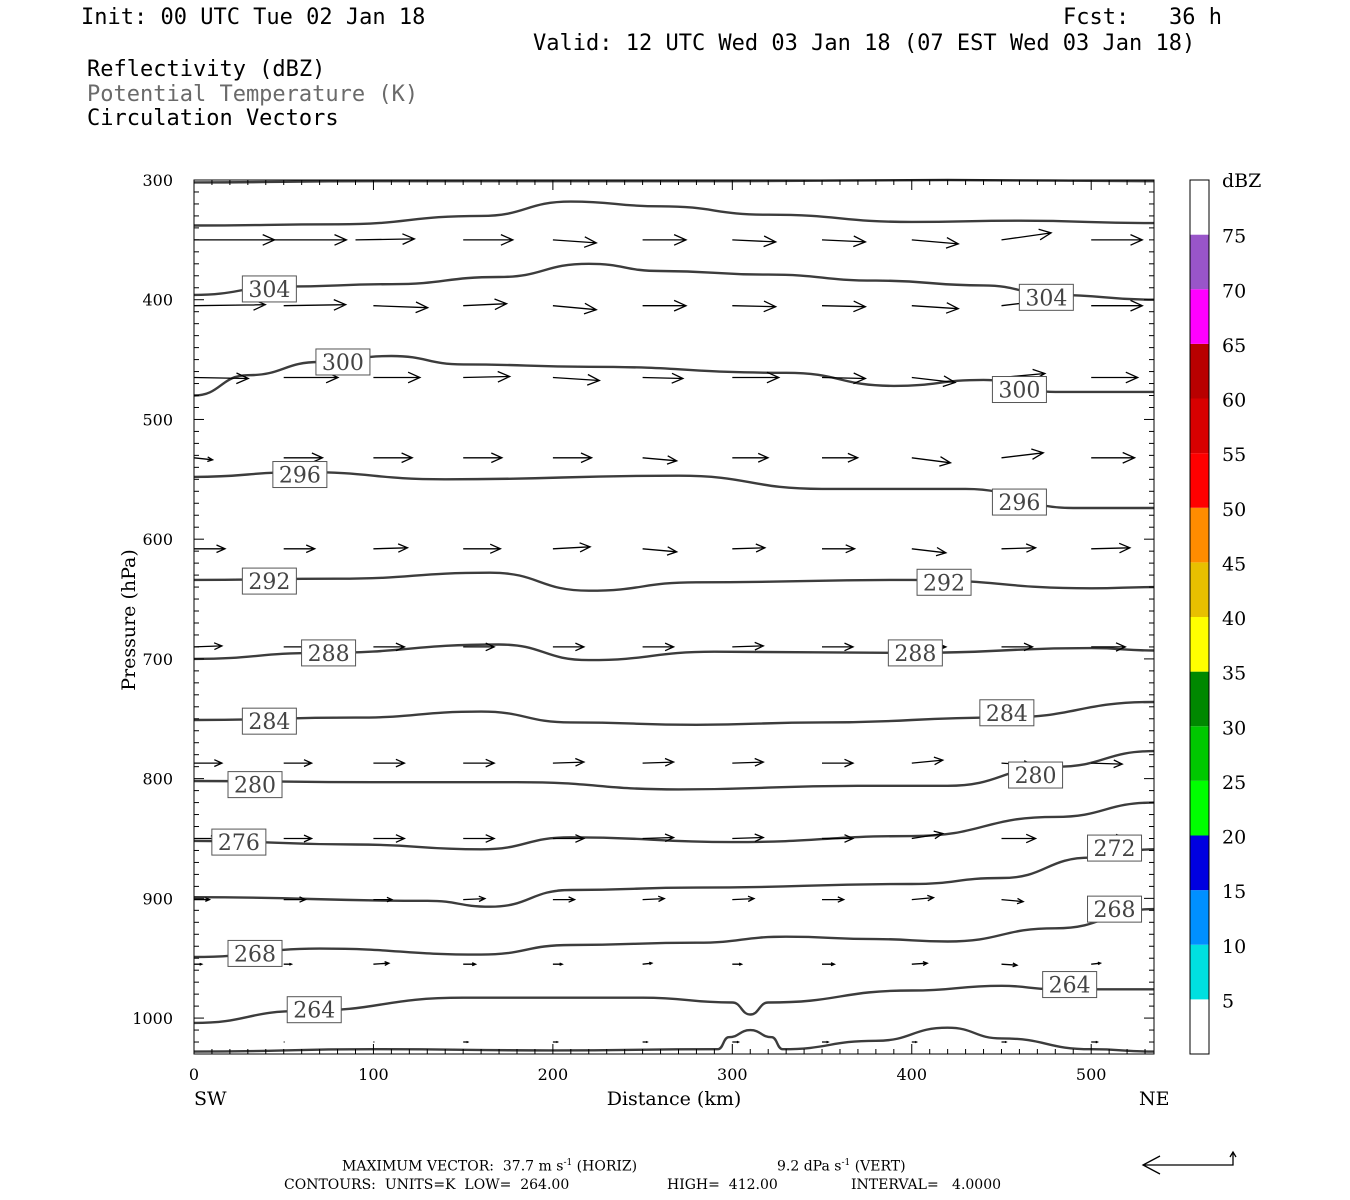  What do you see at coordinates (732, 1074) in the screenshot?
I see `x-tick-label: 300` at bounding box center [732, 1074].